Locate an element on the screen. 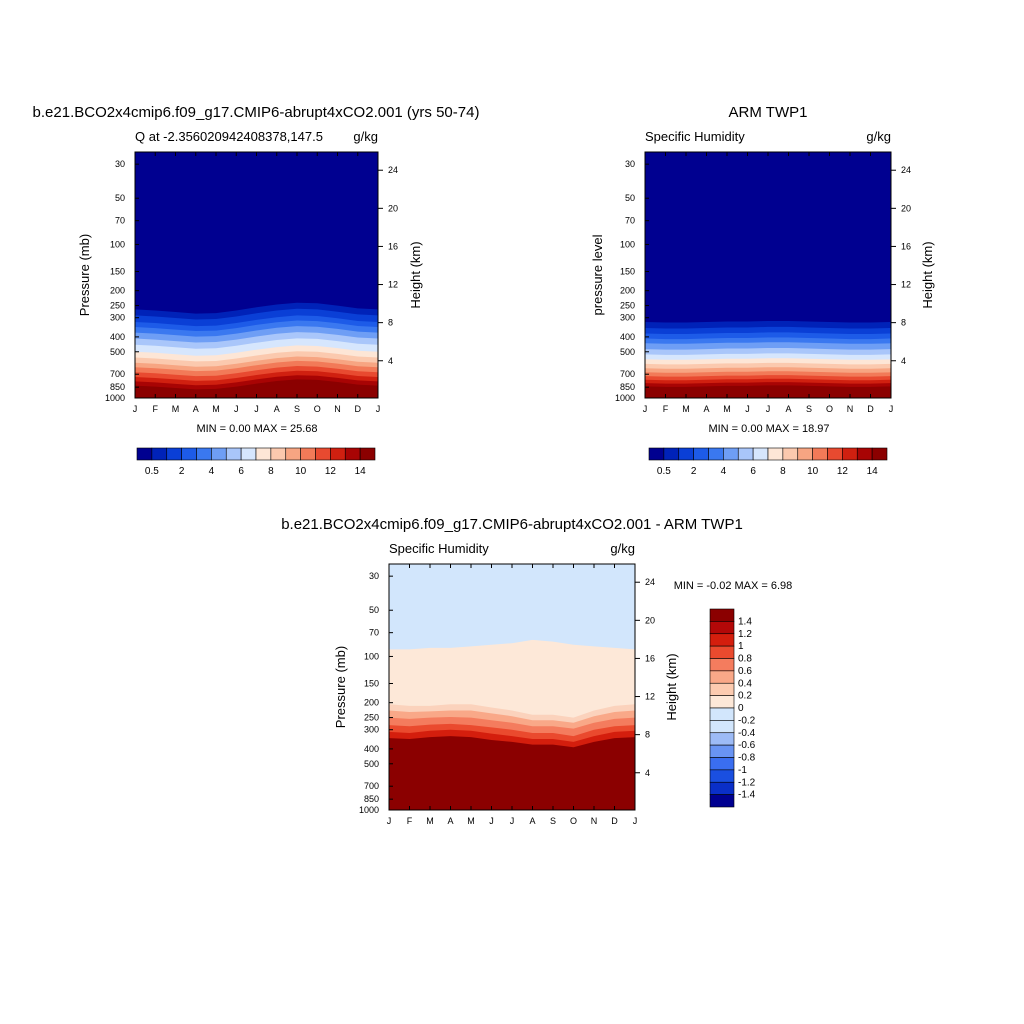  panel2-colorbar: 0.5 2 4 6 8 10 12 14 is located at coordinates (768, 462).